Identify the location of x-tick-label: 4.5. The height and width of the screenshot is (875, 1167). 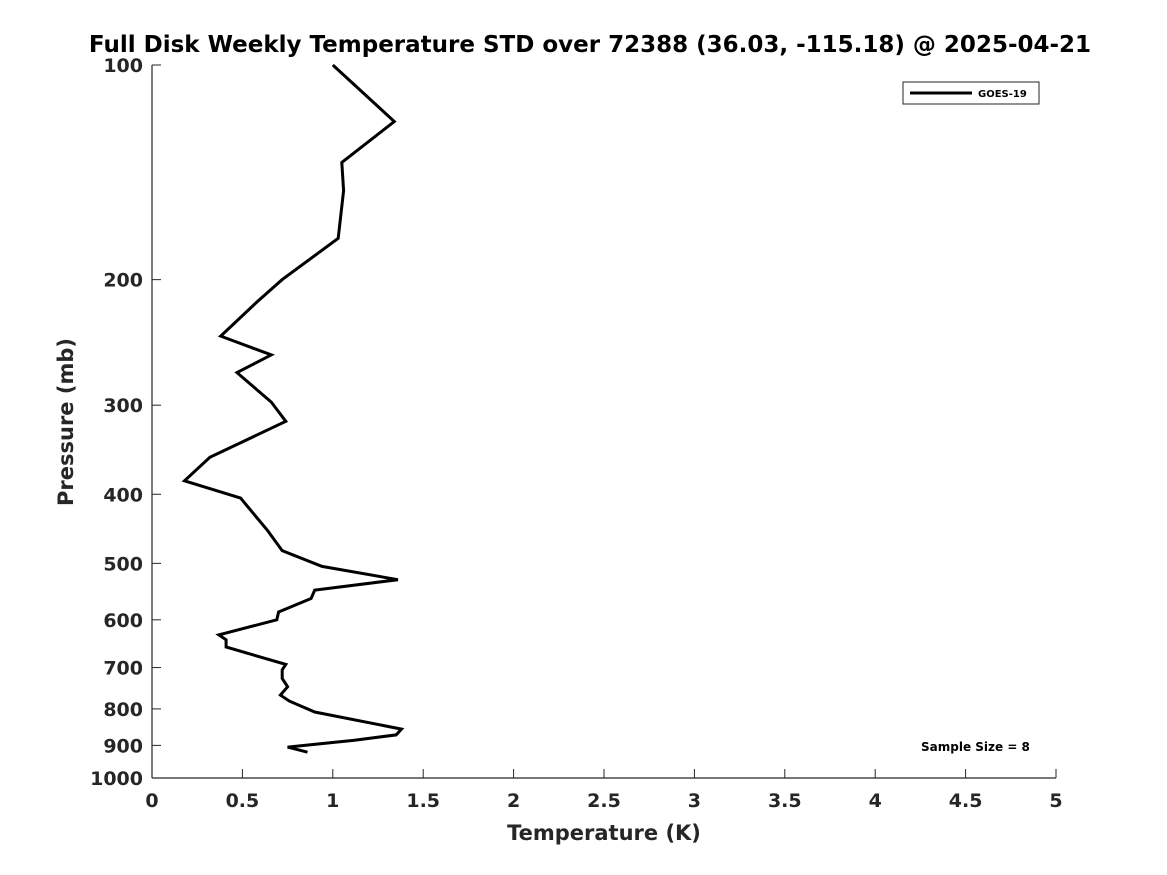
(966, 801).